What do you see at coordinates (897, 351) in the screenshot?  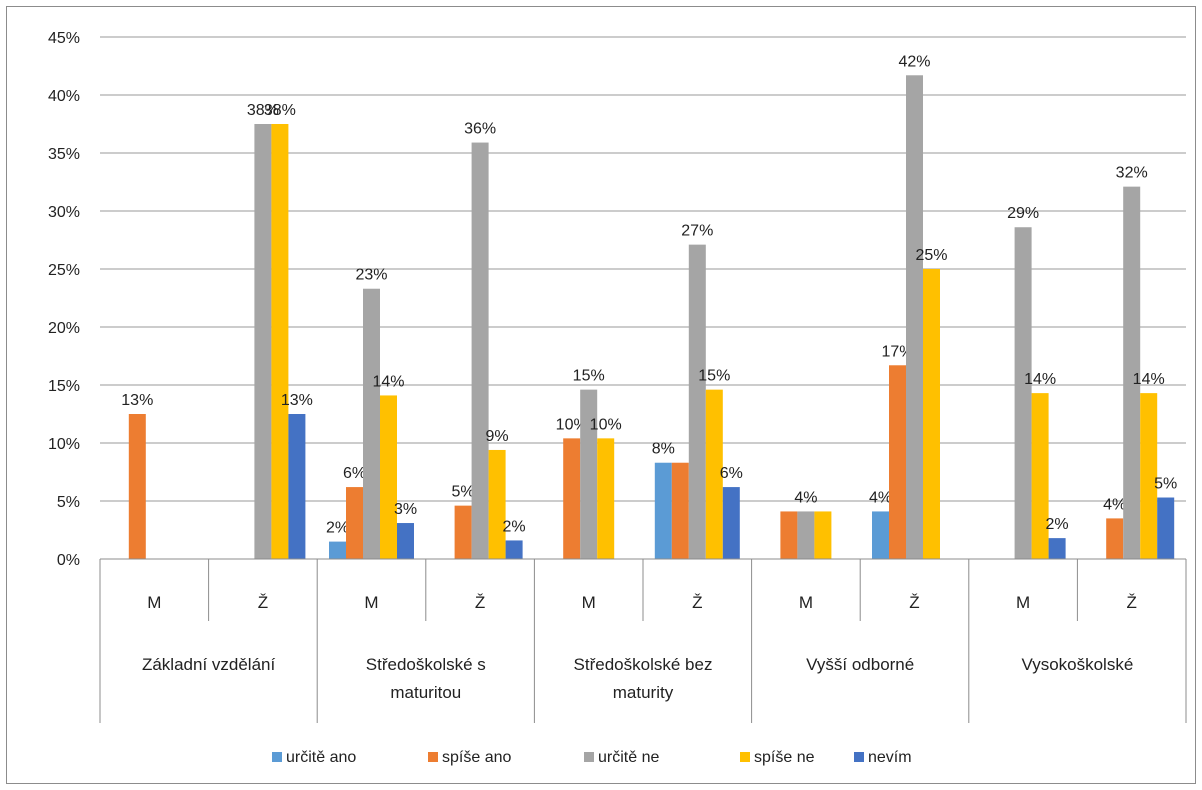 I see `data-label: 17%` at bounding box center [897, 351].